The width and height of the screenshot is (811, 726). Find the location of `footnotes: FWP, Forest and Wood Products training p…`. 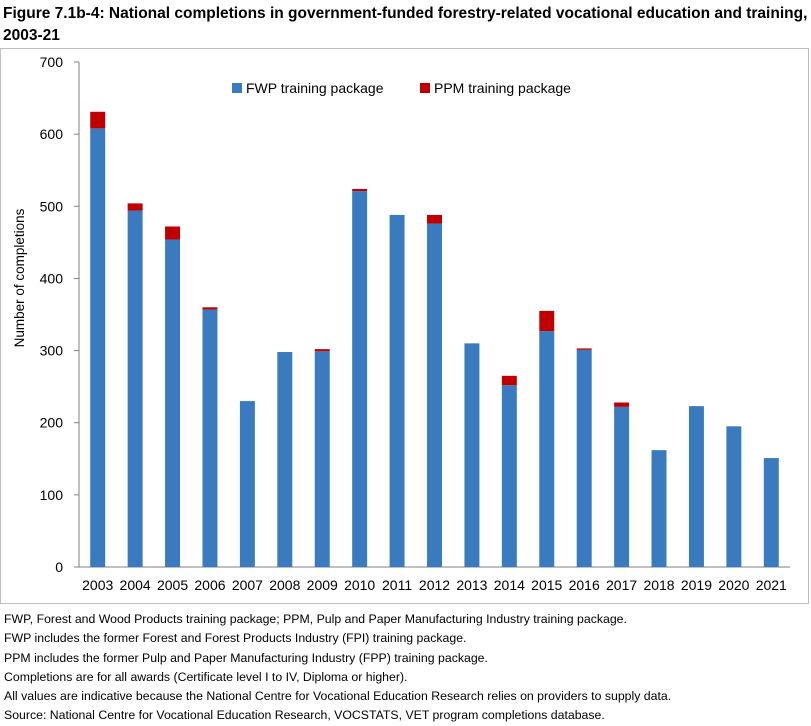

footnotes: FWP, Forest and Wood Products training p… is located at coordinates (337, 668).